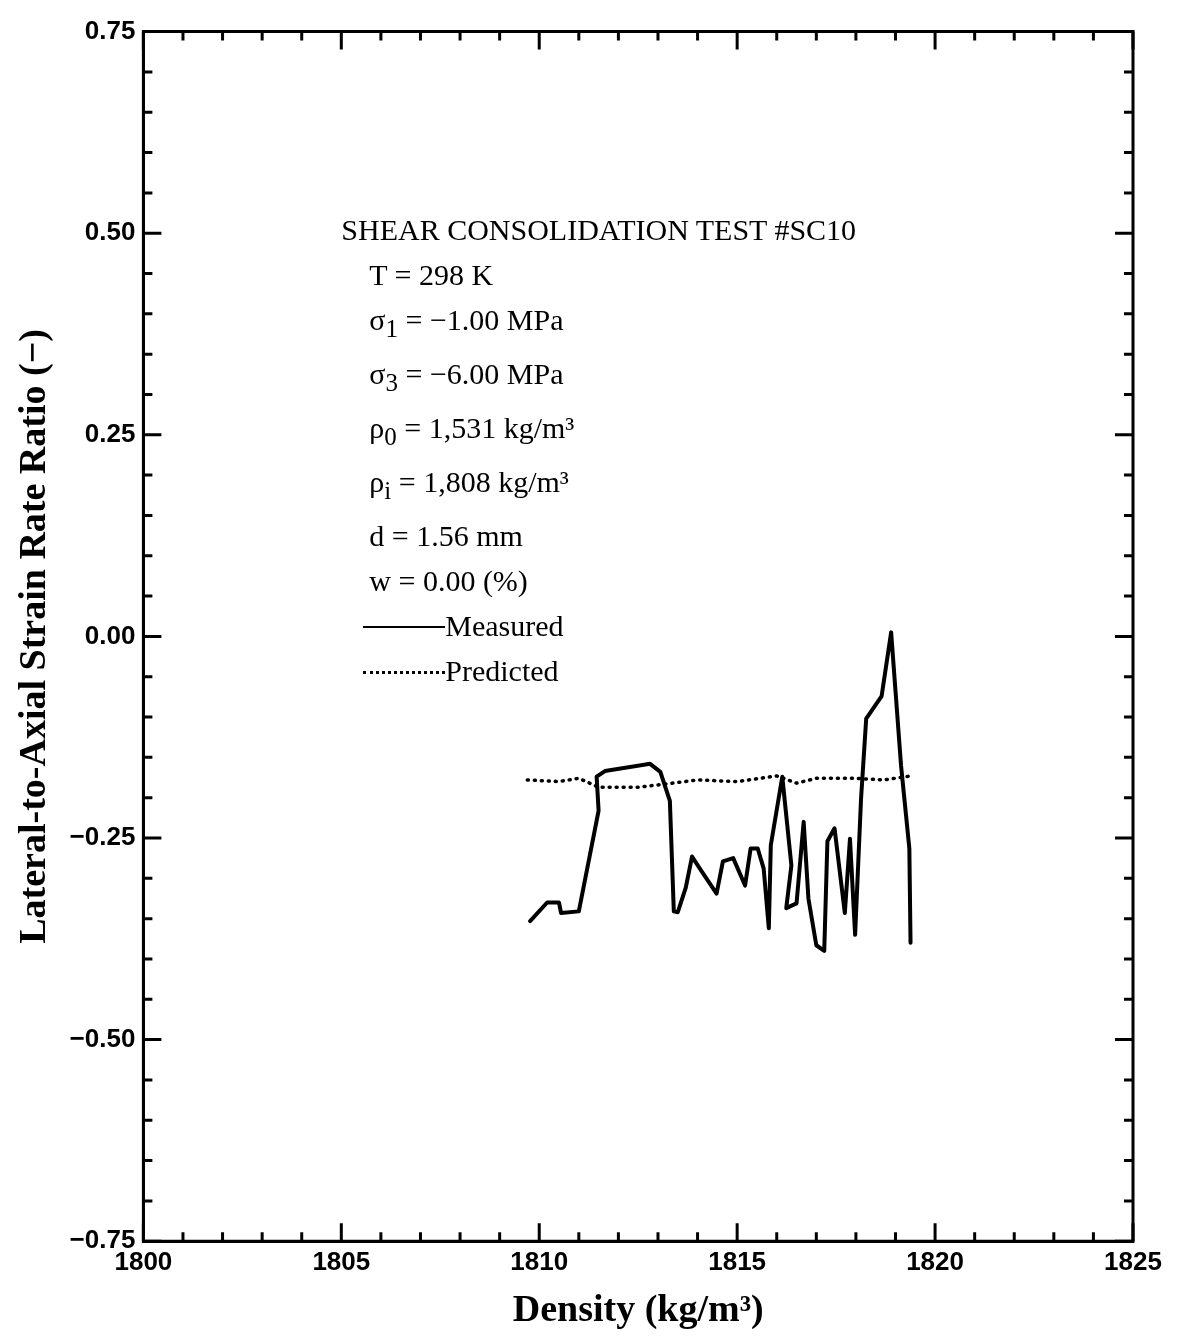 The image size is (1181, 1344). What do you see at coordinates (110, 432) in the screenshot?
I see `y-tick-label: 0.25` at bounding box center [110, 432].